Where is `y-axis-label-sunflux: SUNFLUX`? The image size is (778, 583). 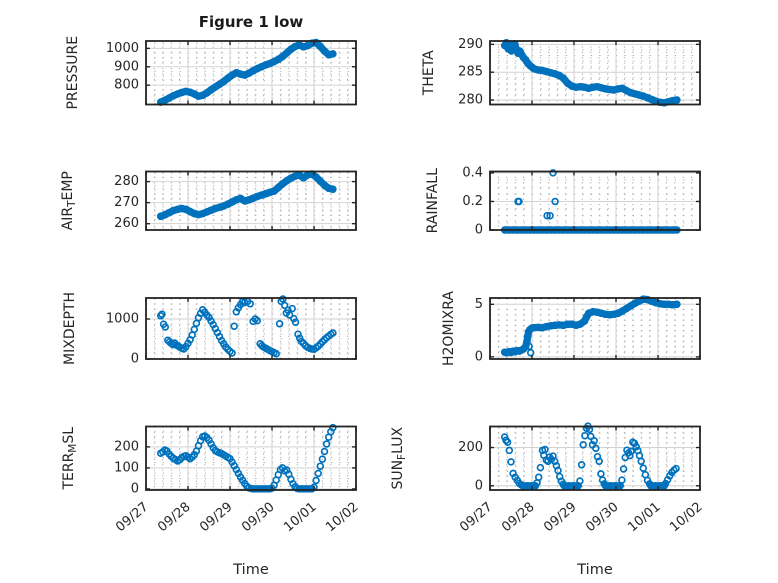 y-axis-label-sunflux: SUNFLUX is located at coordinates (399, 458).